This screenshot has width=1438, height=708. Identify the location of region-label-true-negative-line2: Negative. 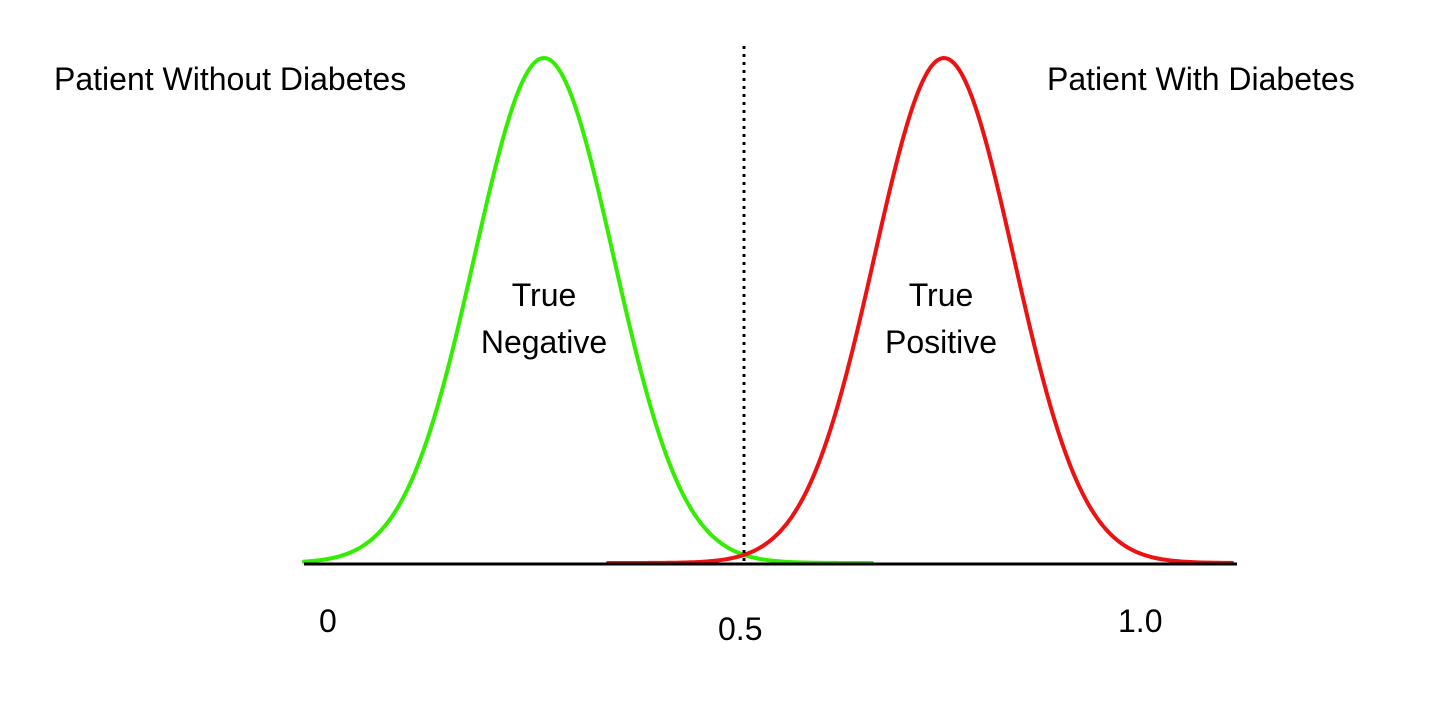
(544, 342).